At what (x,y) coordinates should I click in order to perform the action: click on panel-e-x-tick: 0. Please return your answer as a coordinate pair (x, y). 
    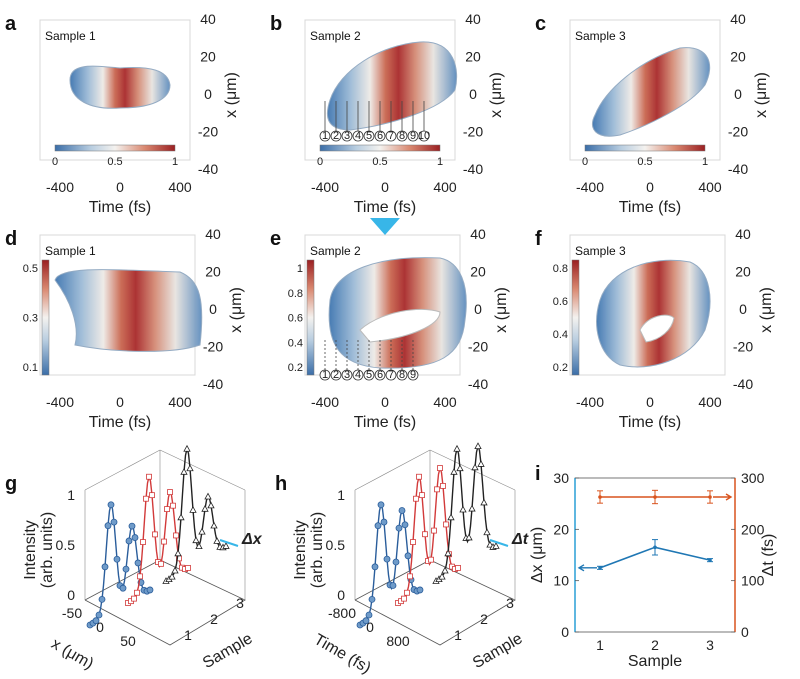
    Looking at the image, I should click on (478, 309).